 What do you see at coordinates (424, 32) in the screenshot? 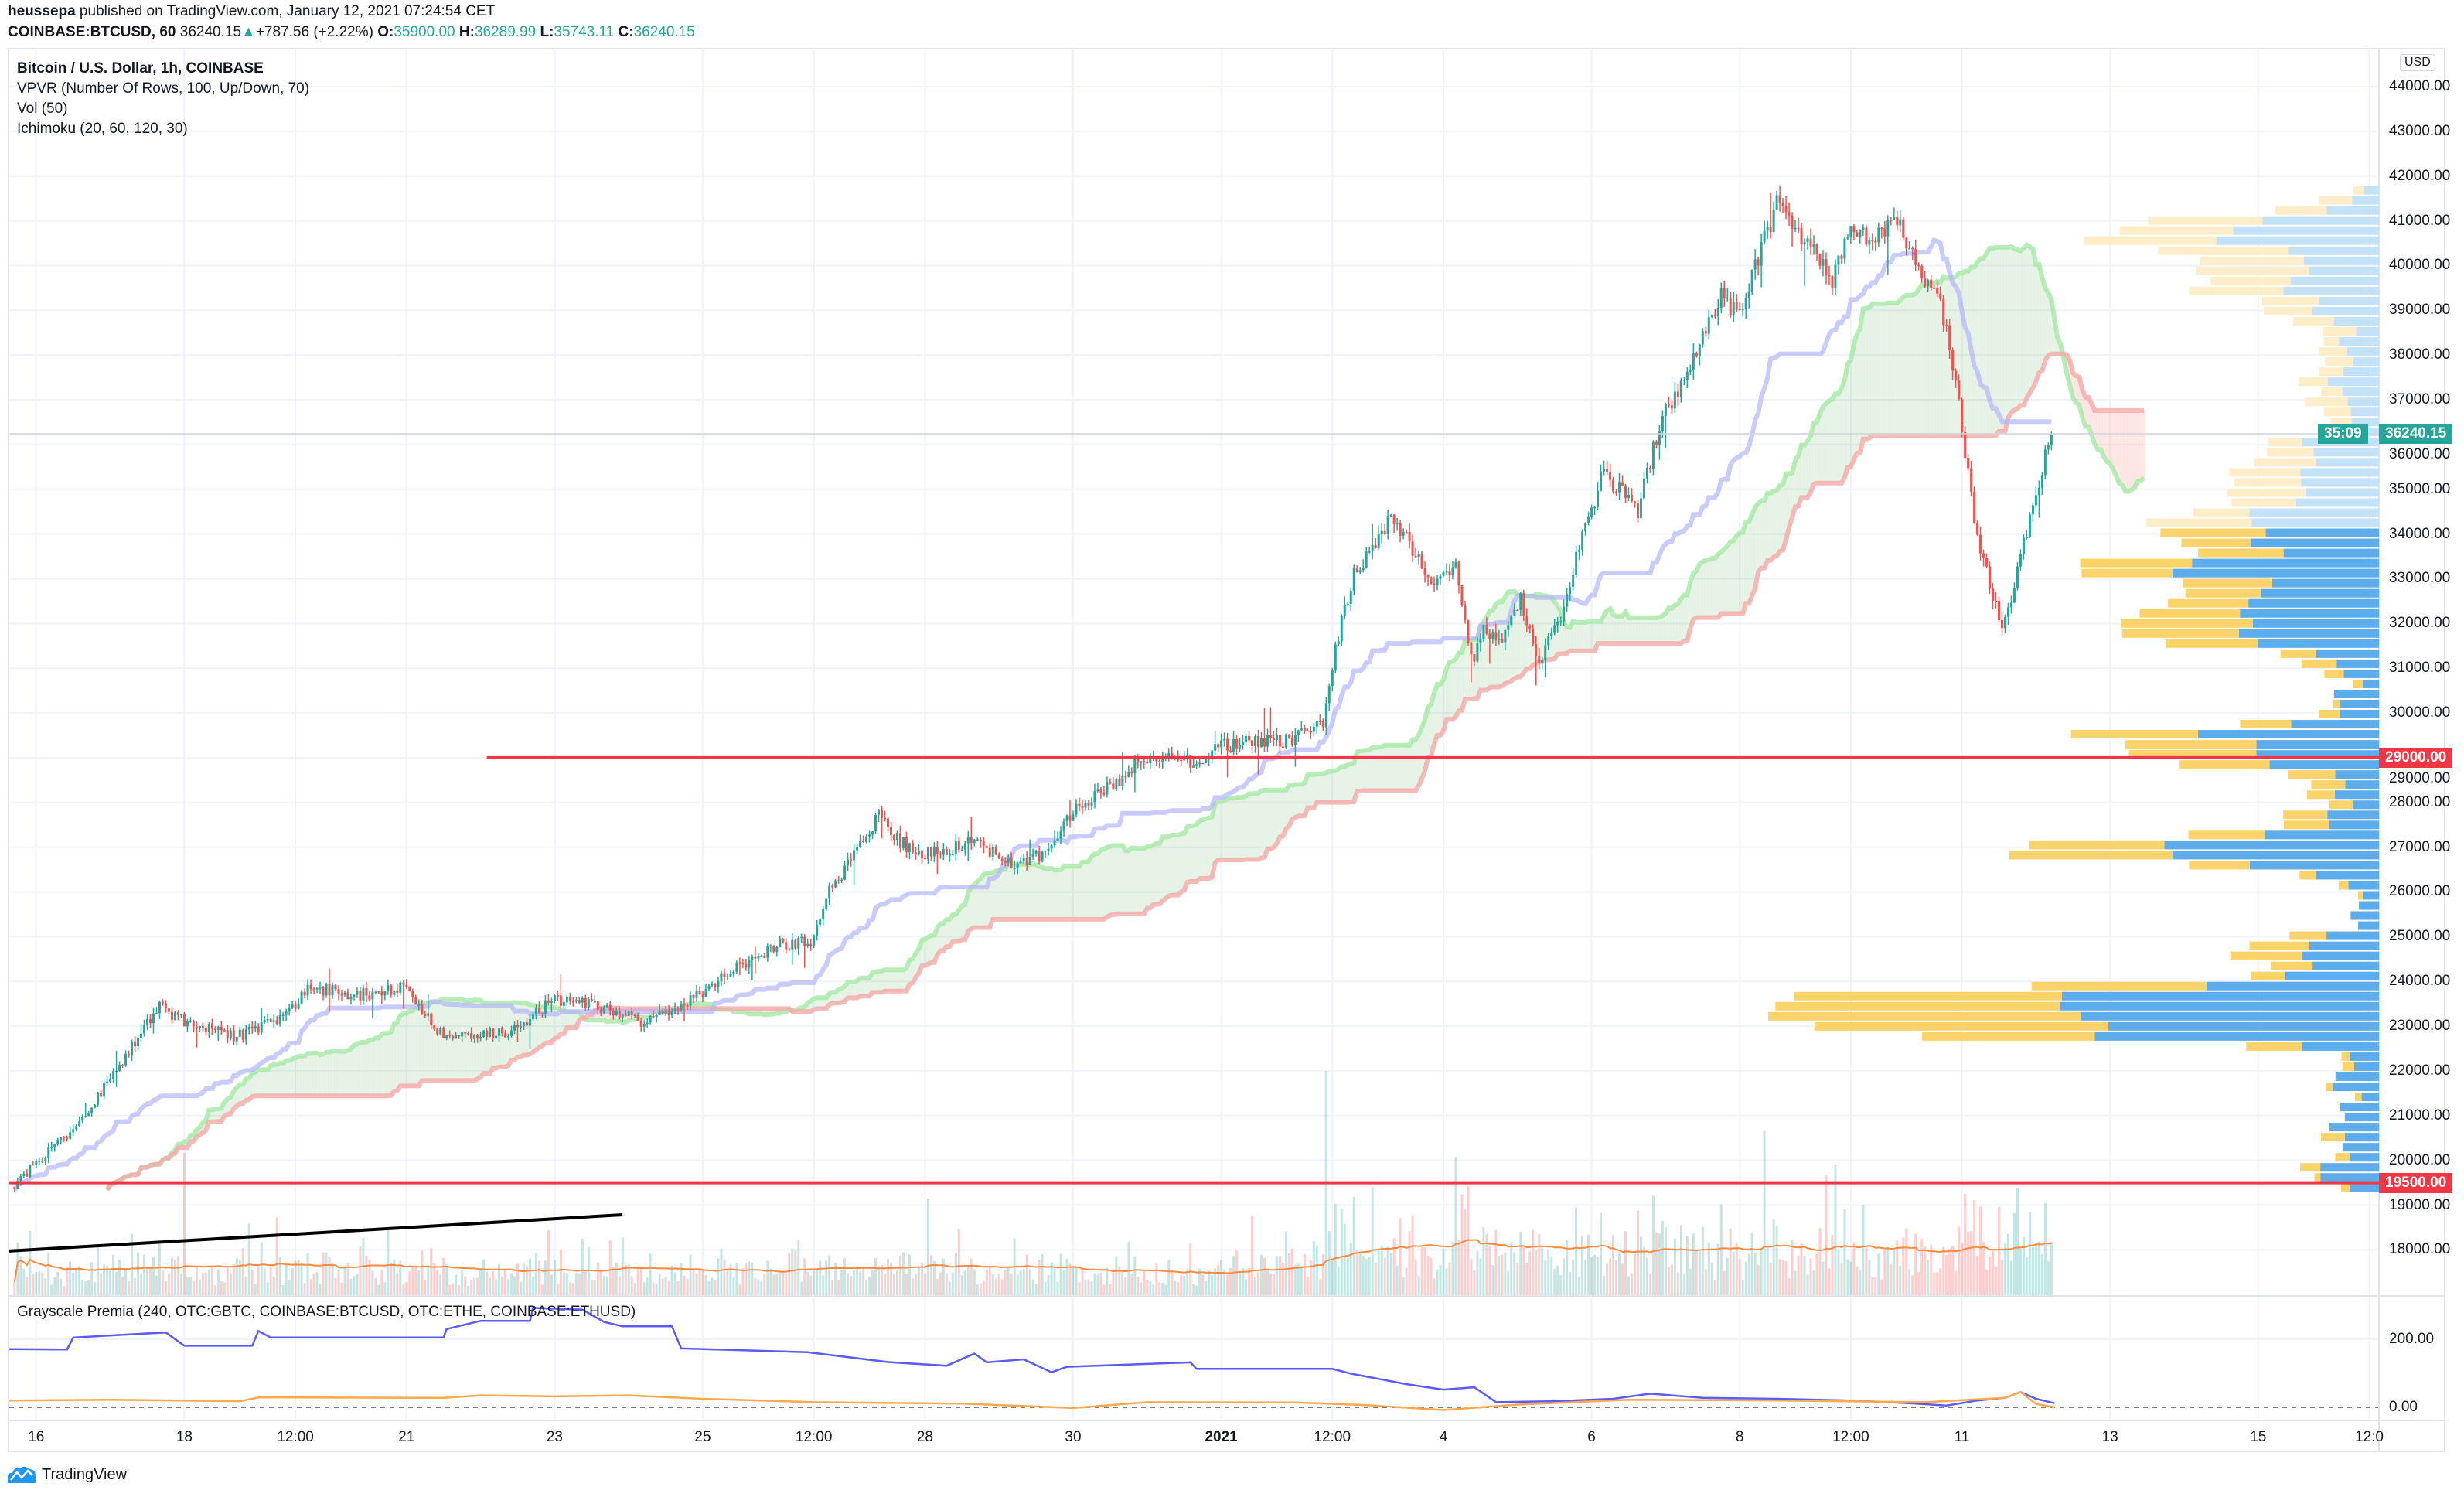
I see `open-value: 35900.00` at bounding box center [424, 32].